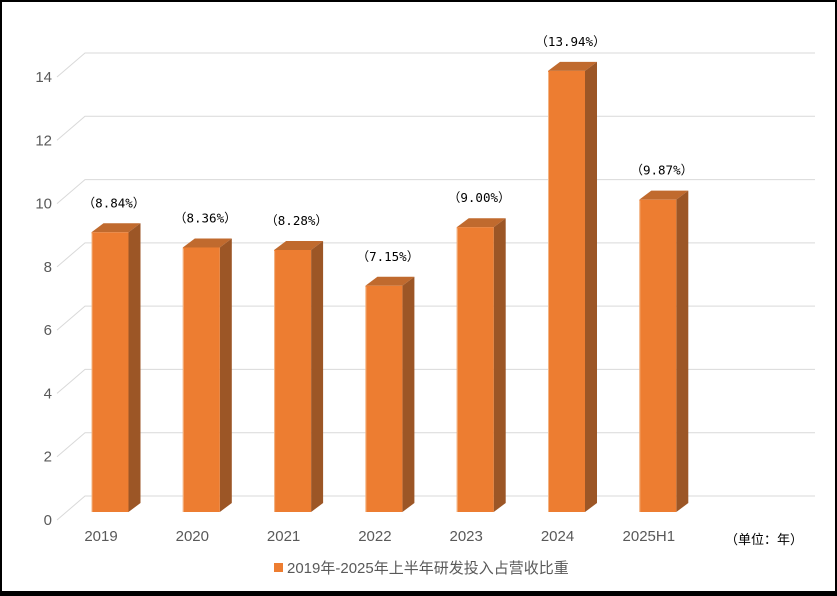 This screenshot has height=596, width=837. Describe the element at coordinates (661, 170) in the screenshot. I see `bar-data-label: （9.87%）` at that location.